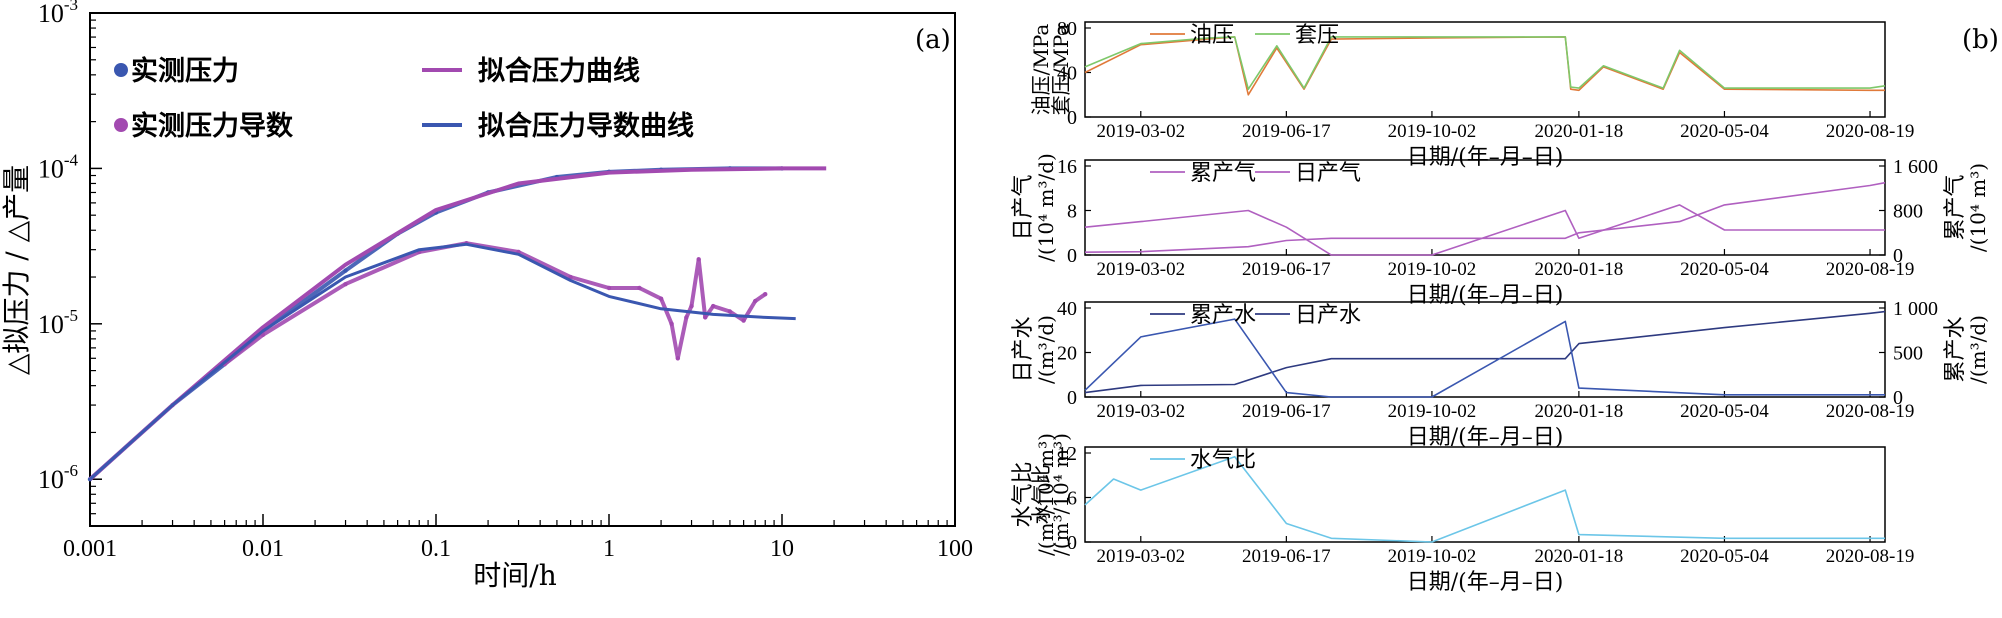 This screenshot has height=618, width=2002. I want to click on legend-marker-measured-pressure, so click(121, 70).